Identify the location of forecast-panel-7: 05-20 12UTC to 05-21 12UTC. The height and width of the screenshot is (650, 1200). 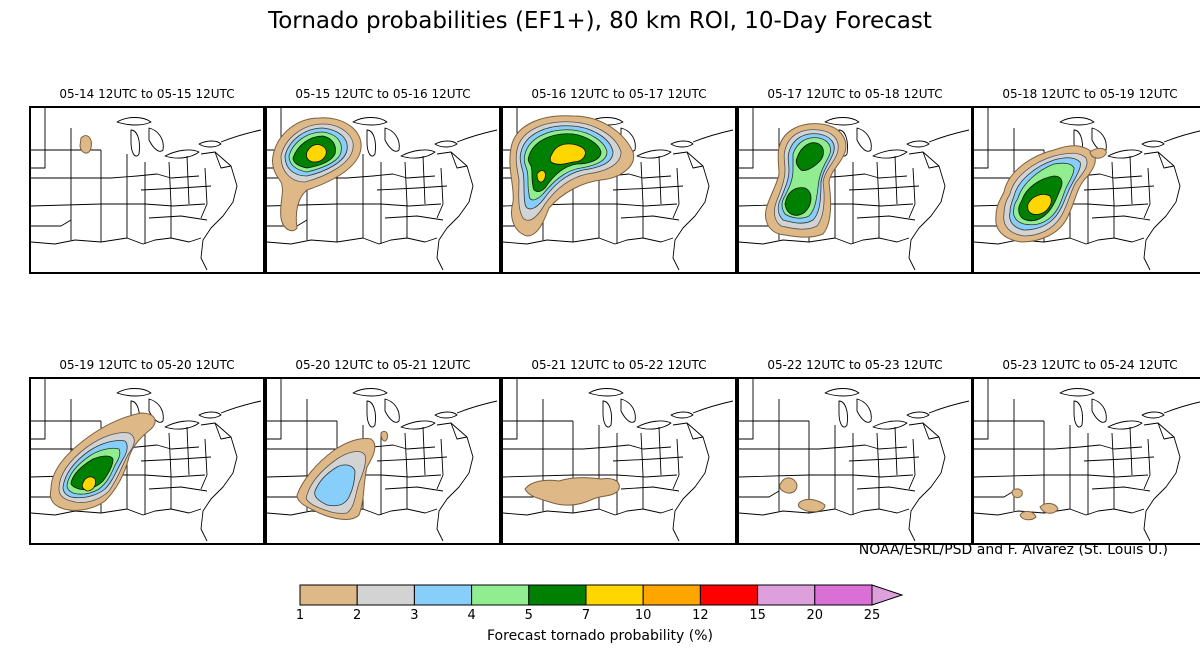
(383, 451).